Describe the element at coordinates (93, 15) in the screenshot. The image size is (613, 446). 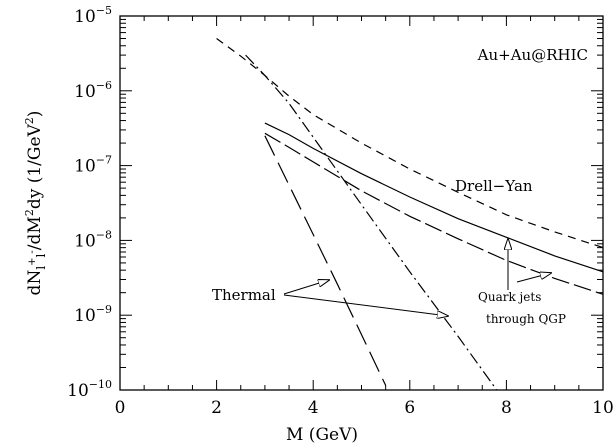
I see `y-tick-label: 10⁻⁵` at that location.